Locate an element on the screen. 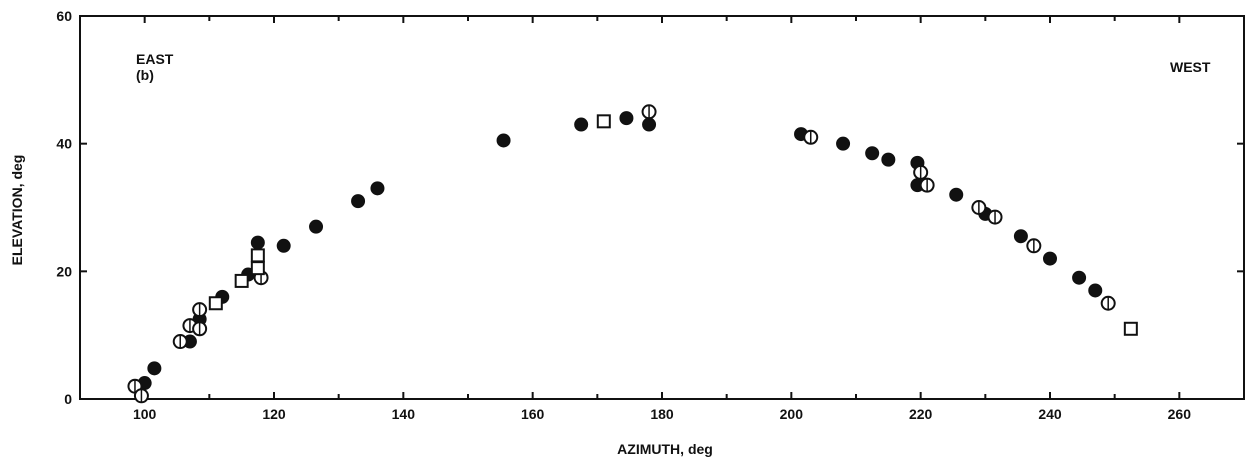  x-tick-label: 100 is located at coordinates (145, 414).